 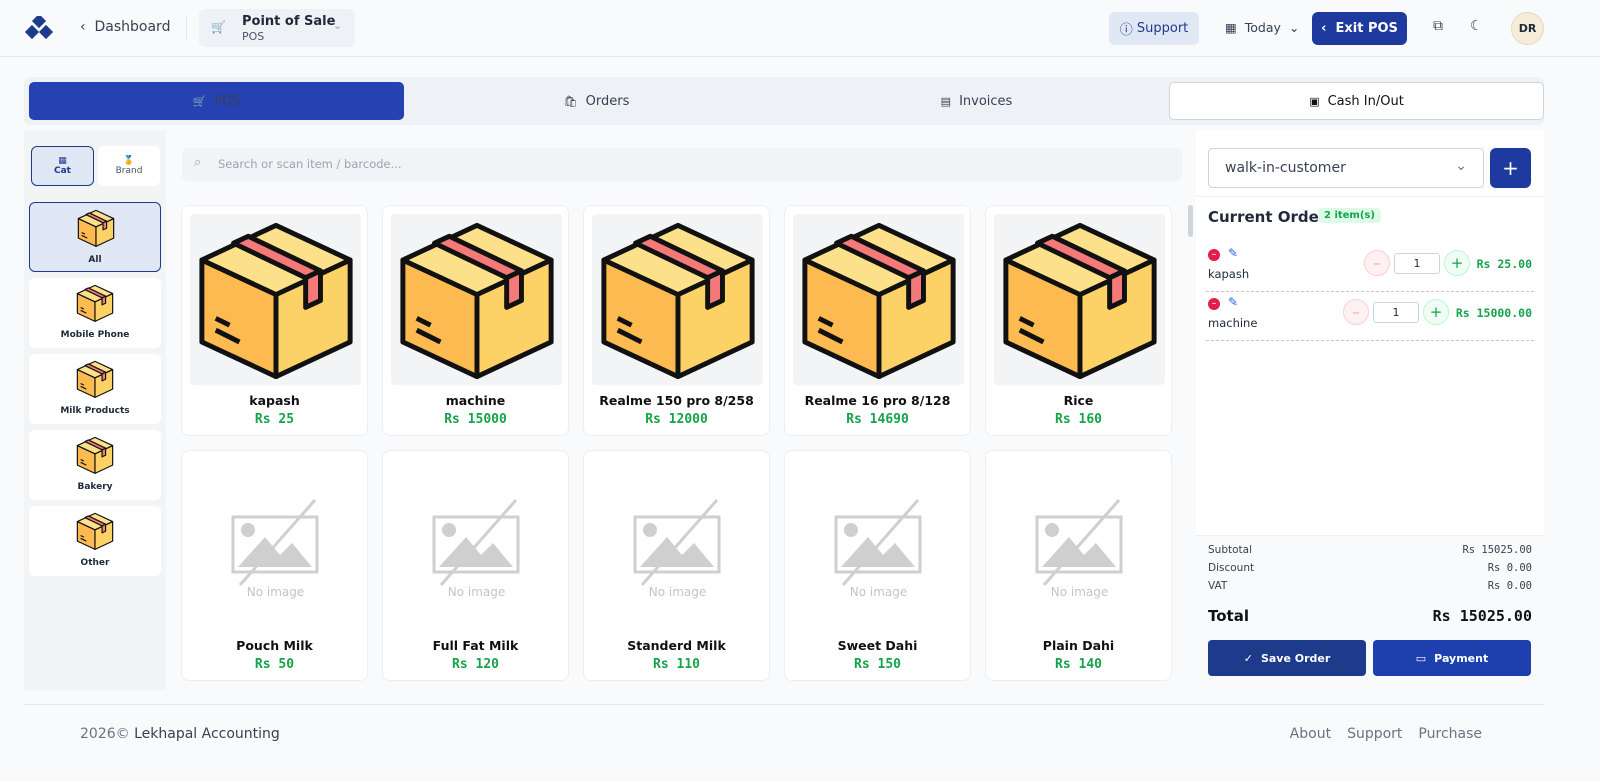 I want to click on product-card: No image Full Fat Milk Rs 120, so click(x=475, y=565).